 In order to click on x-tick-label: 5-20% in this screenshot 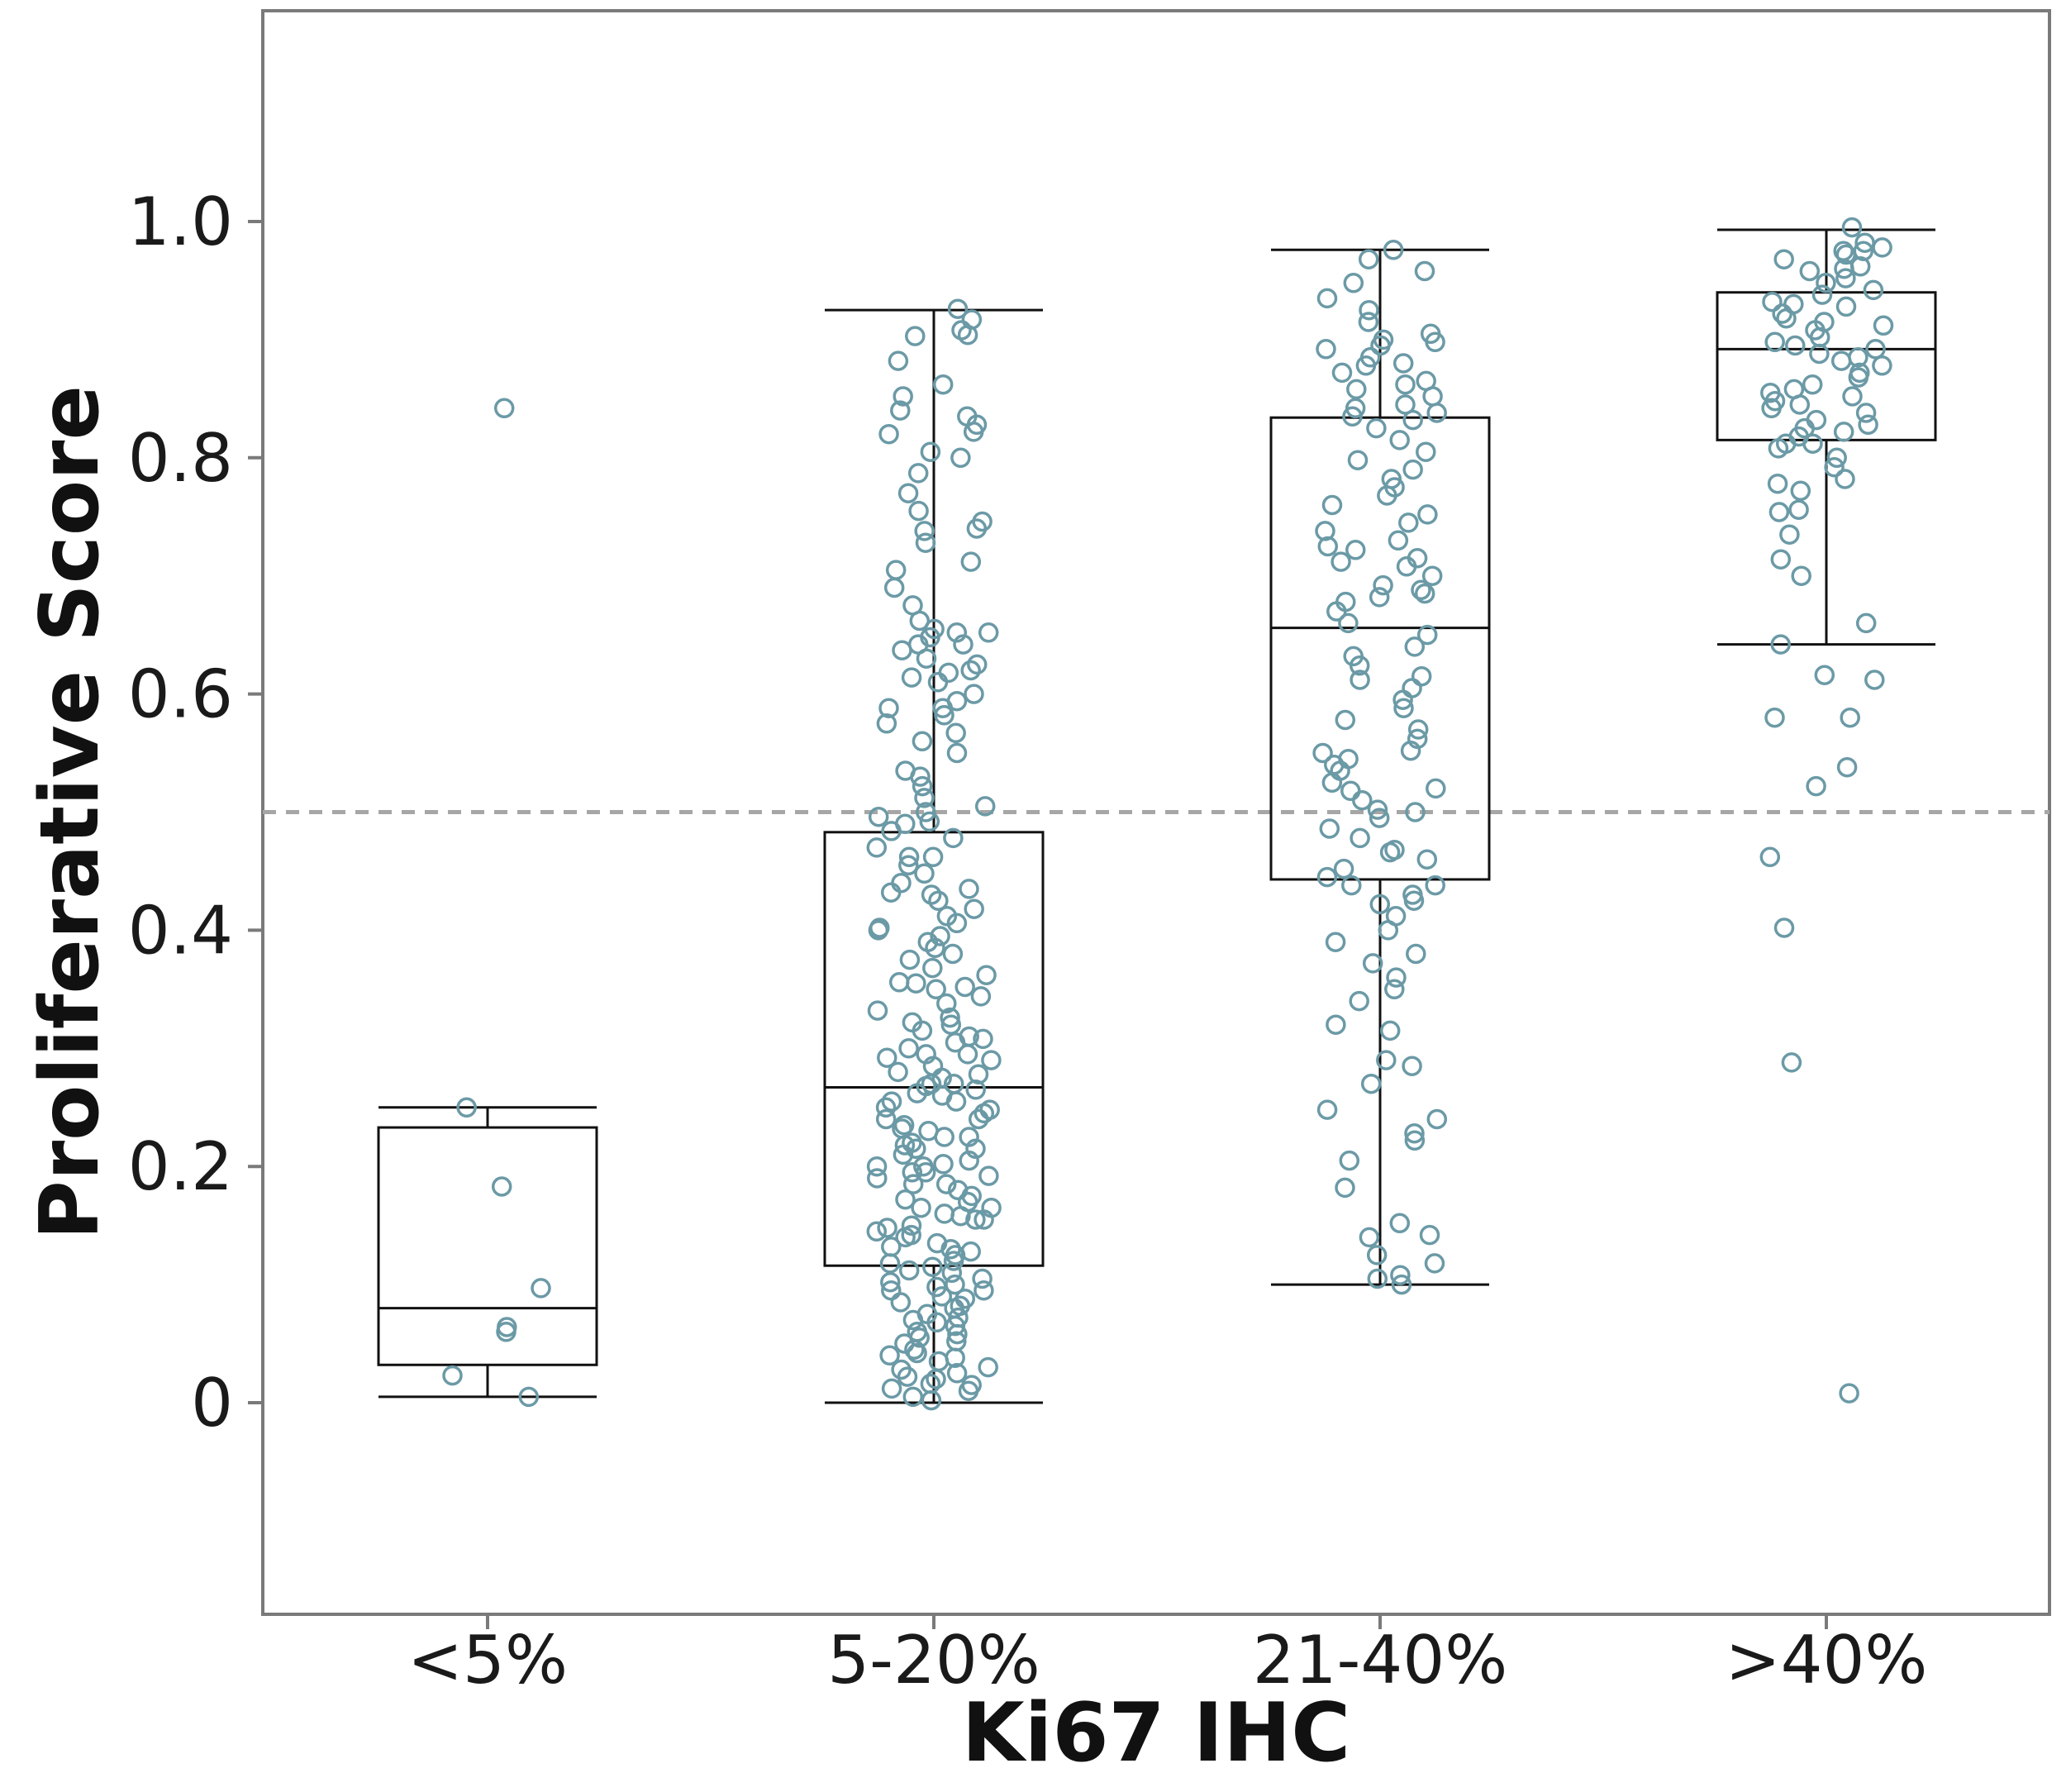, I will do `click(934, 1660)`.